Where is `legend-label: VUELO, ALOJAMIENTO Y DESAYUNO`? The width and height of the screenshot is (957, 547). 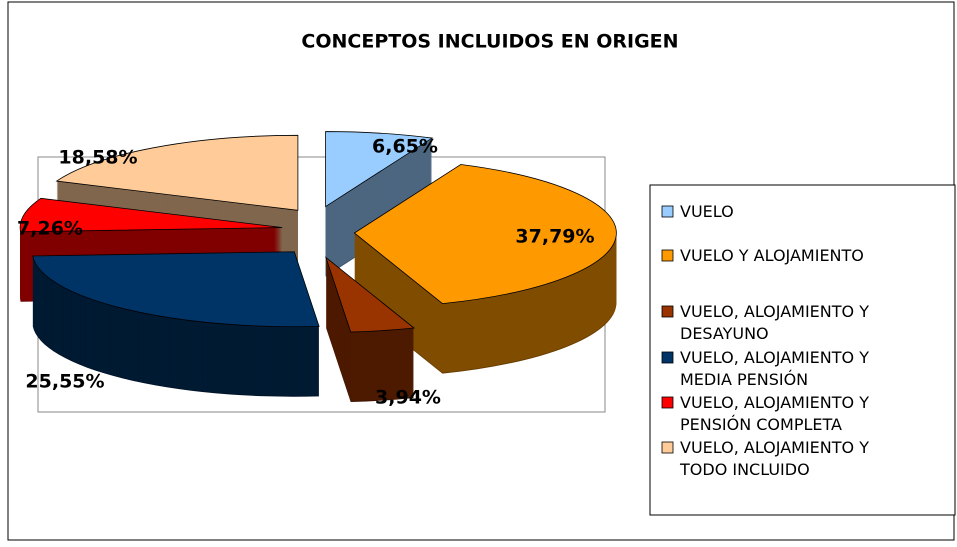
legend-label: VUELO, ALOJAMIENTO Y DESAYUNO is located at coordinates (774, 322).